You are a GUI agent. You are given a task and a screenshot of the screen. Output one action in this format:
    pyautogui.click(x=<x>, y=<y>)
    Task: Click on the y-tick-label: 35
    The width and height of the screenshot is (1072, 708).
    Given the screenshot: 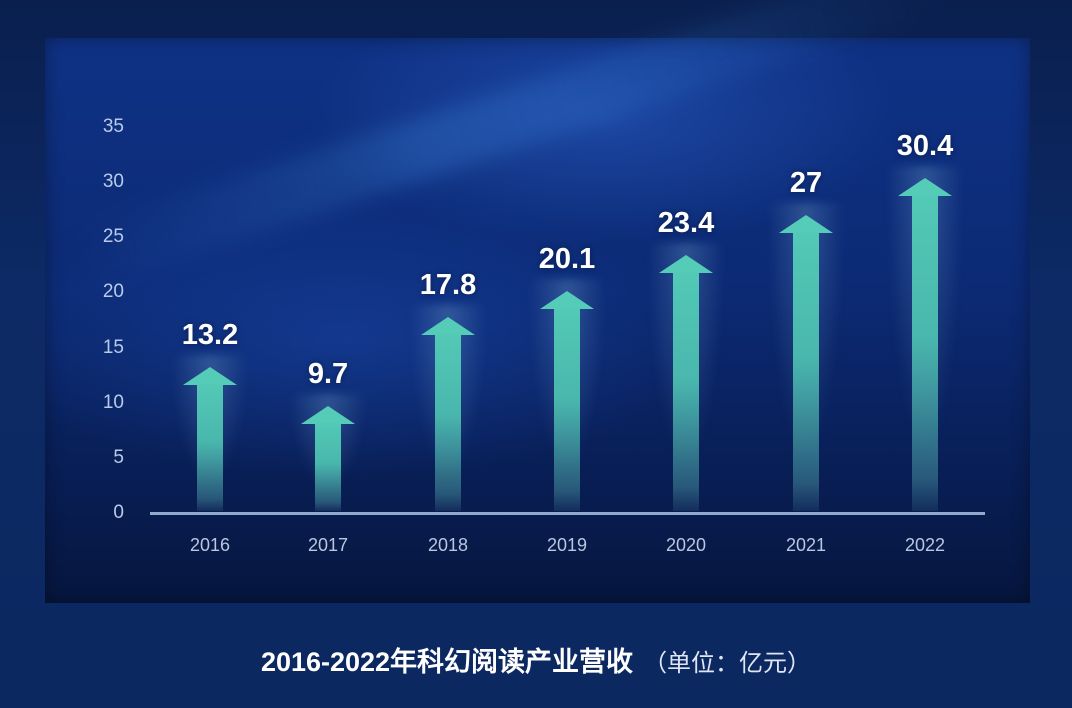 What is the action you would take?
    pyautogui.click(x=113, y=126)
    